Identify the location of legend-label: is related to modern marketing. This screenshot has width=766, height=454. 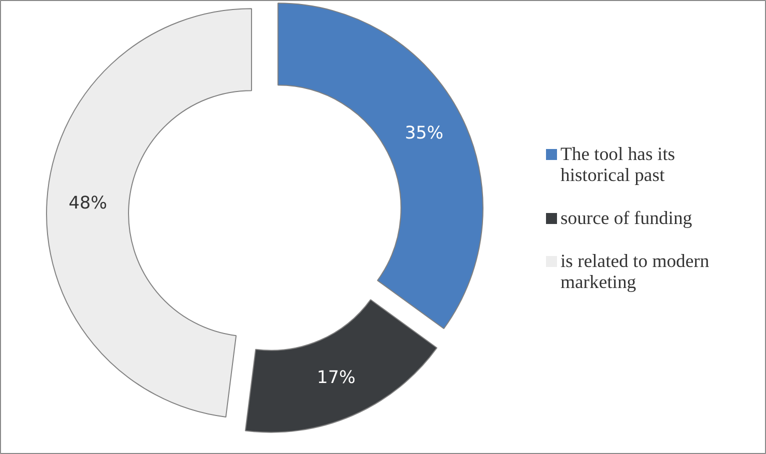
(635, 272).